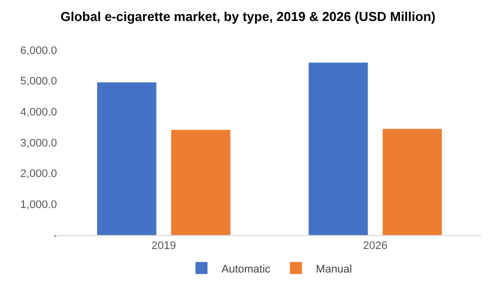  What do you see at coordinates (164, 246) in the screenshot?
I see `x-tick-label: 2019` at bounding box center [164, 246].